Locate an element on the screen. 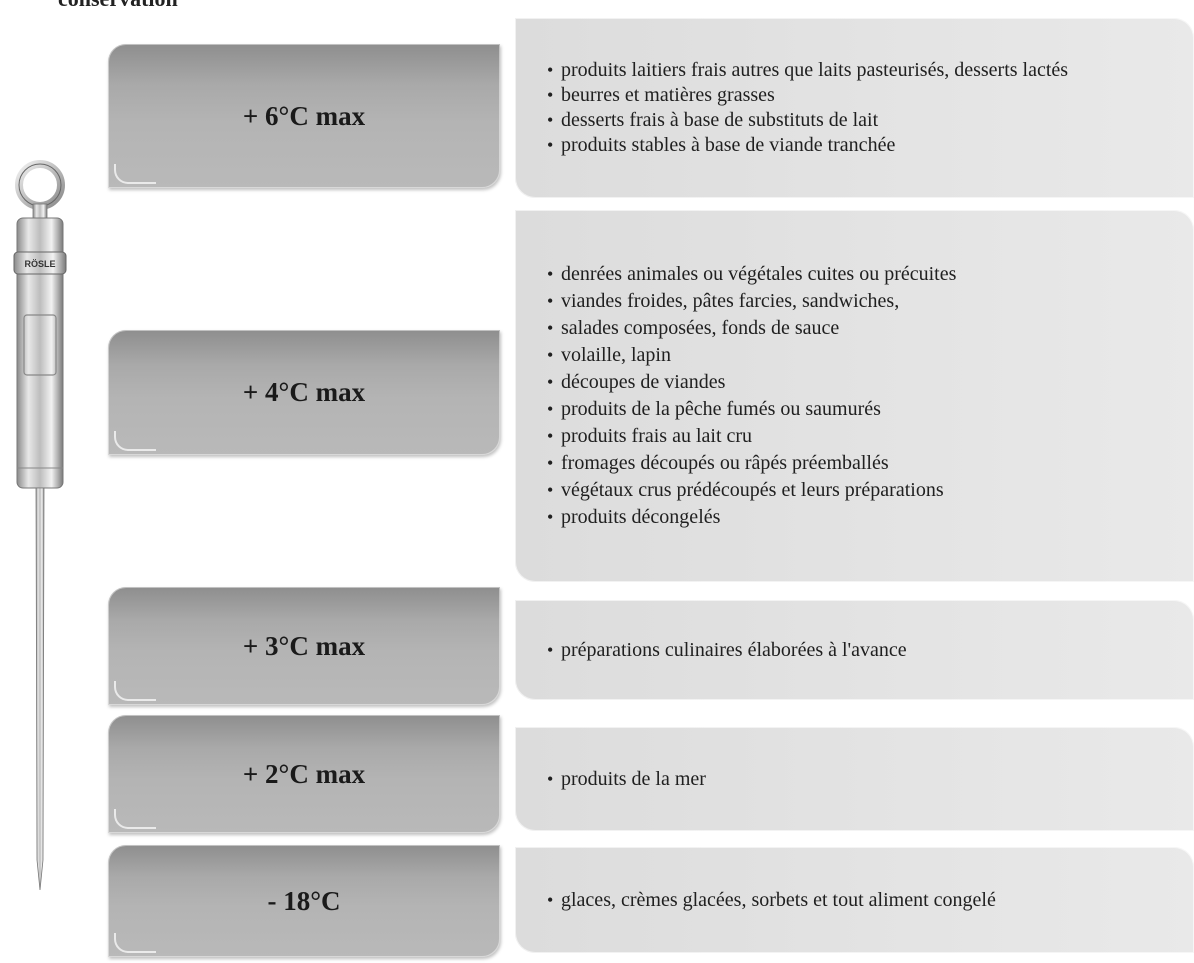 The height and width of the screenshot is (963, 1194). list-item: produits de la pêche fumés ou saumurés is located at coordinates (860, 409).